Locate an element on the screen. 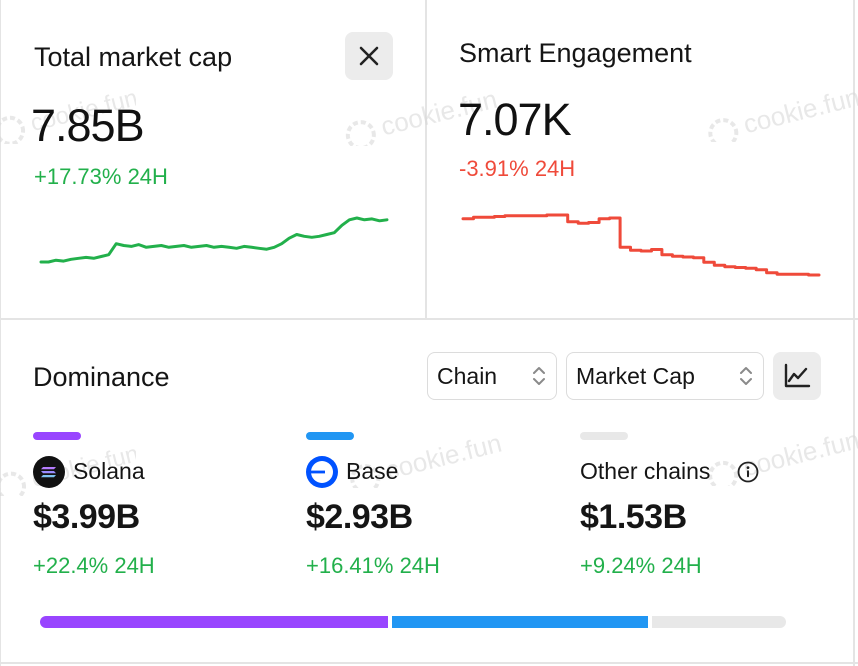 The image size is (858, 666). dominance-segment-other is located at coordinates (719, 622).